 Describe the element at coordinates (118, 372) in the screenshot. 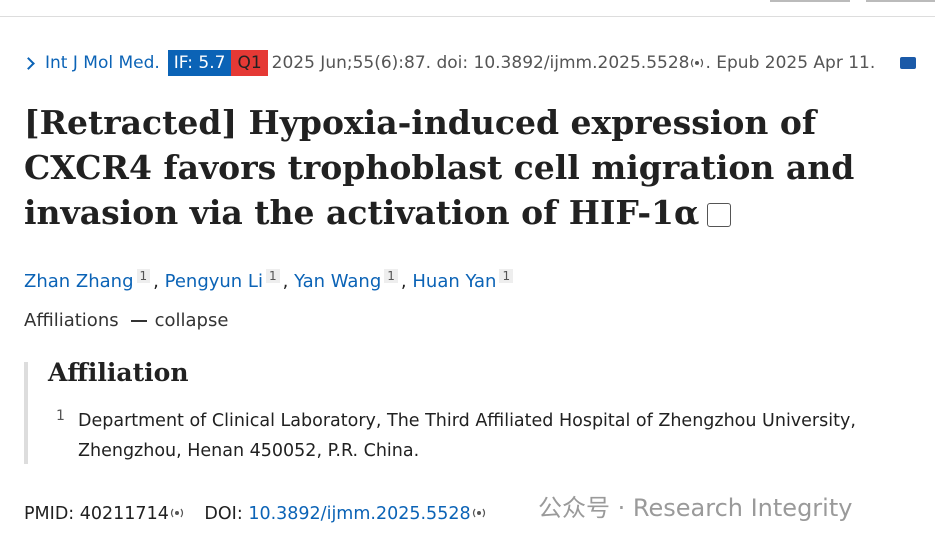

I see `affiliation-heading: Affiliation` at that location.